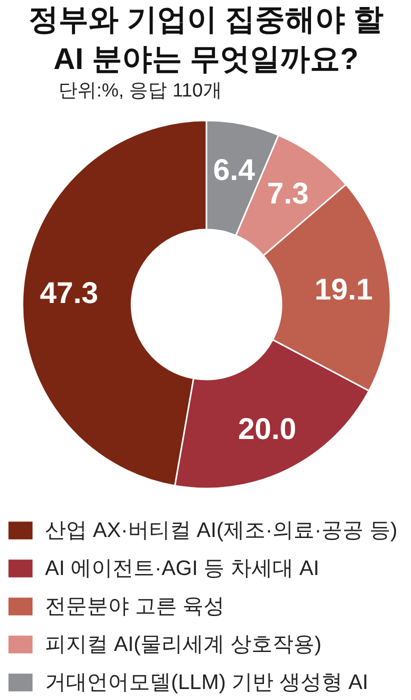 The height and width of the screenshot is (700, 411). I want to click on legend-label: 피지컬 AI(물리세계 상호작용), so click(183, 645).